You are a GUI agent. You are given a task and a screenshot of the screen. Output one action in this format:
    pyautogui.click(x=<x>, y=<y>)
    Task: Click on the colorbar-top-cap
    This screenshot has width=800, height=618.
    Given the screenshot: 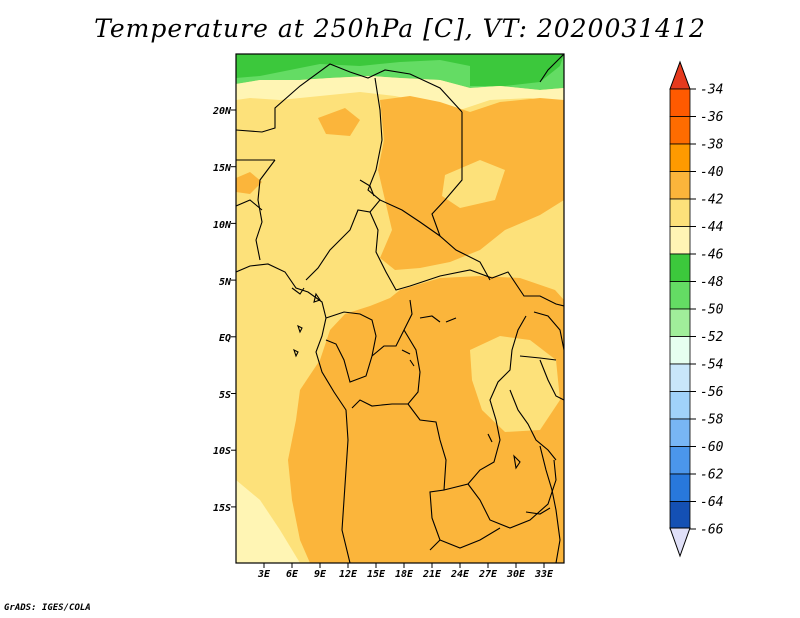 What is the action you would take?
    pyautogui.click(x=680, y=75)
    